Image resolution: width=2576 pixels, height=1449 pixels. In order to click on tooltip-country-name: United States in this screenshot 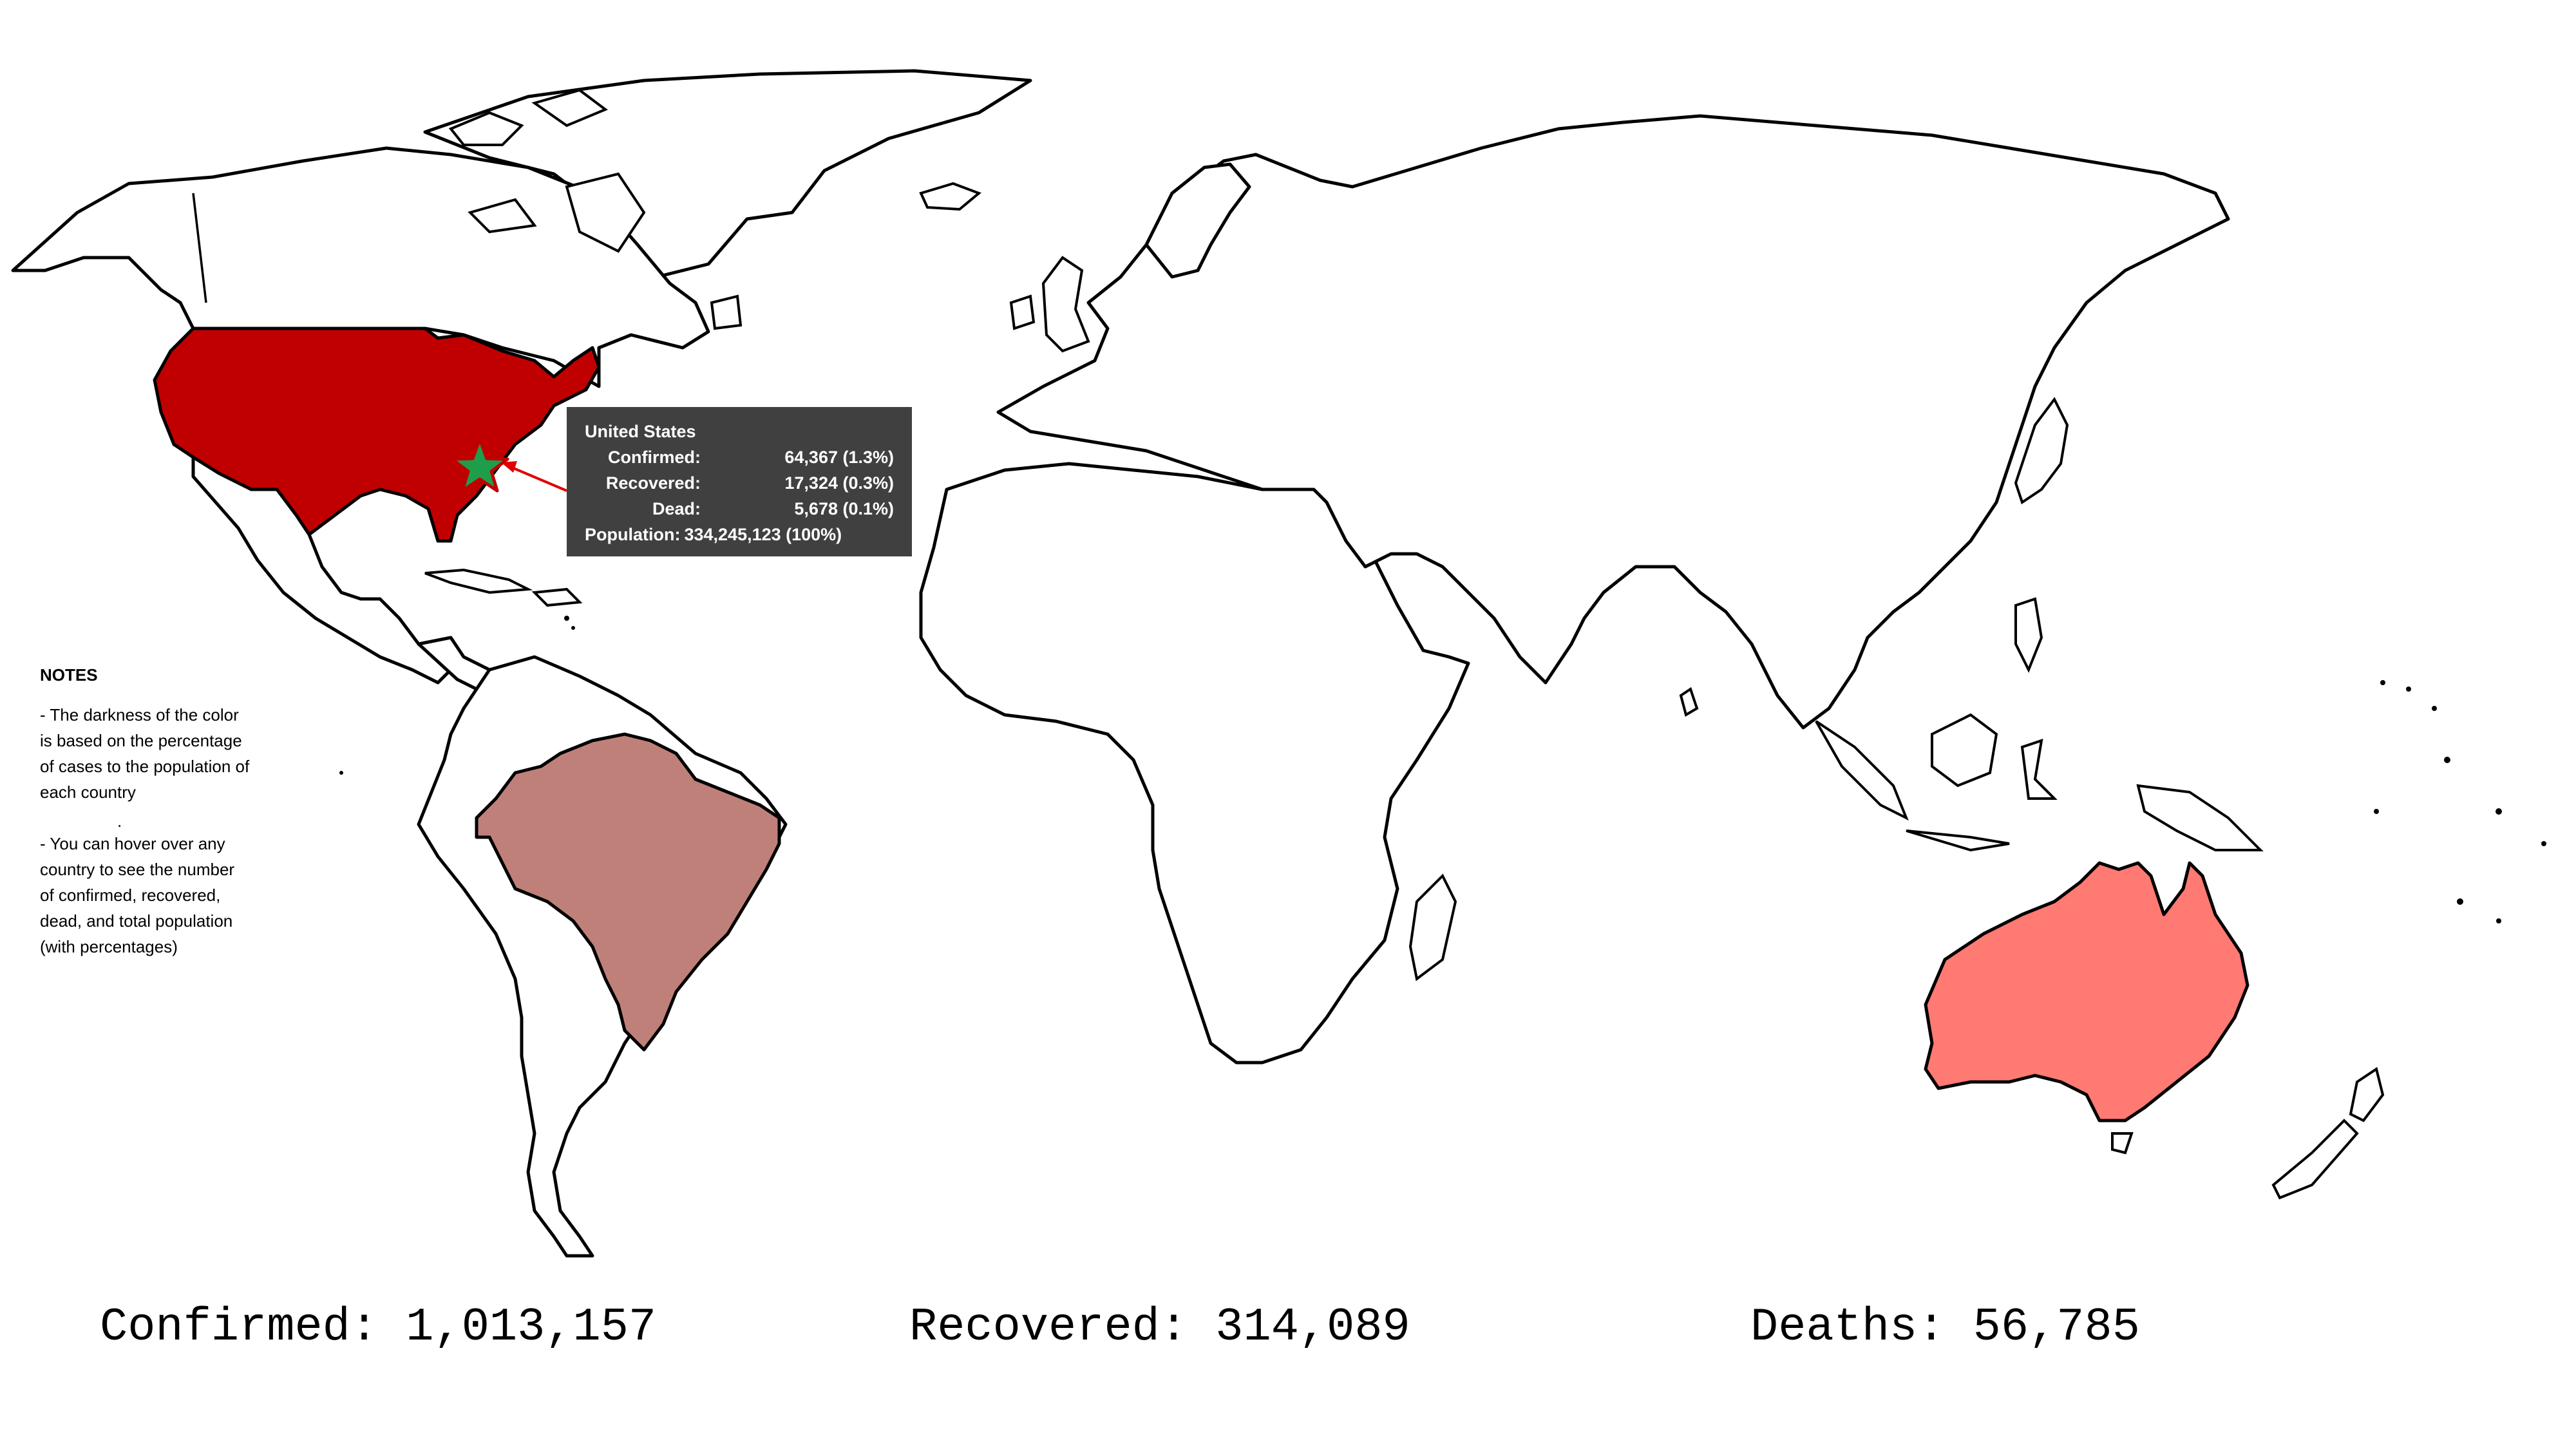, I will do `click(640, 431)`.